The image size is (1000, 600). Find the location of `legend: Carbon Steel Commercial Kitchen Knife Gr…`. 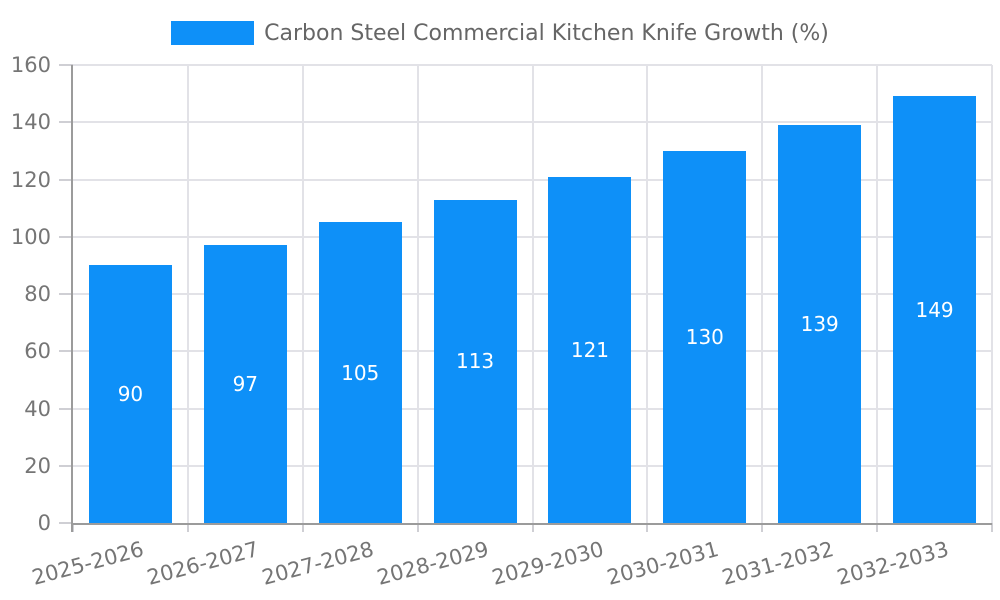

legend: Carbon Steel Commercial Kitchen Knife Gr… is located at coordinates (500, 33).